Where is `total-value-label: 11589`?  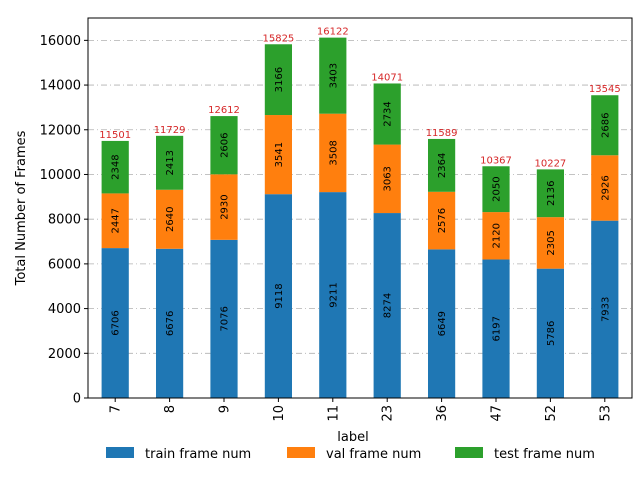
total-value-label: 11589 is located at coordinates (442, 133).